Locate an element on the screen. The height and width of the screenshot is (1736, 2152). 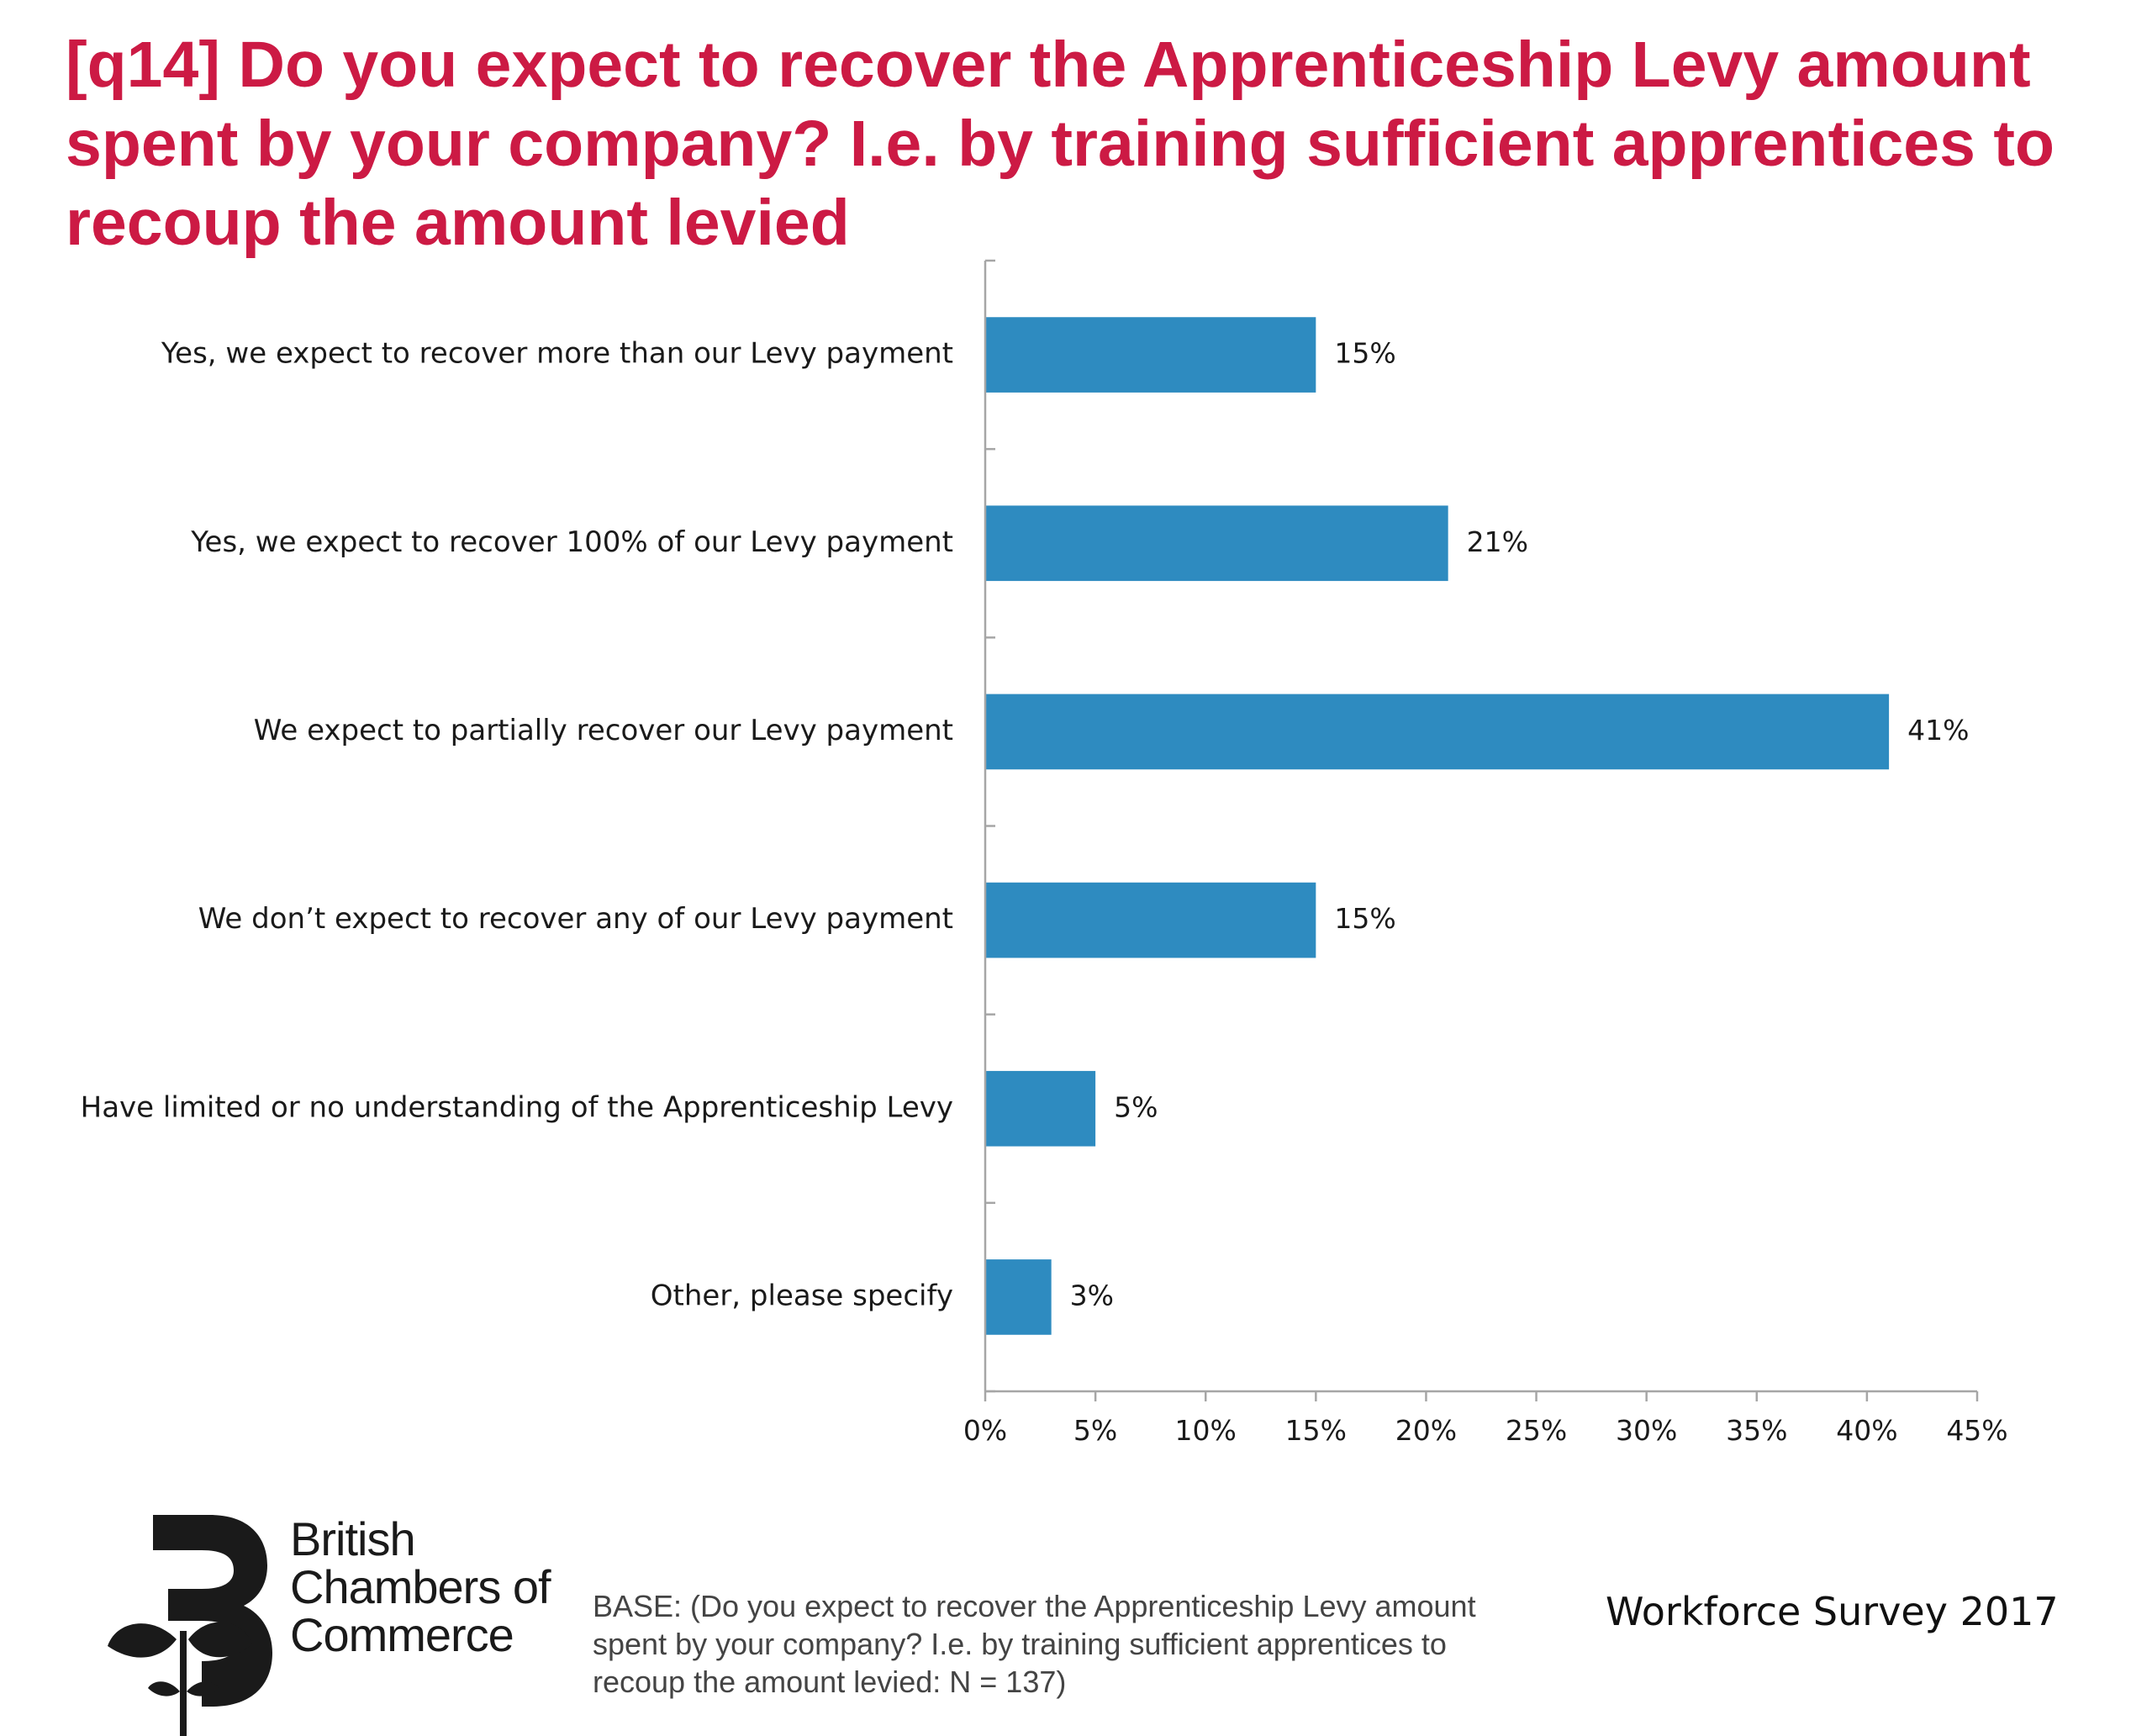
x-tick-label: 5% is located at coordinates (1095, 1430).